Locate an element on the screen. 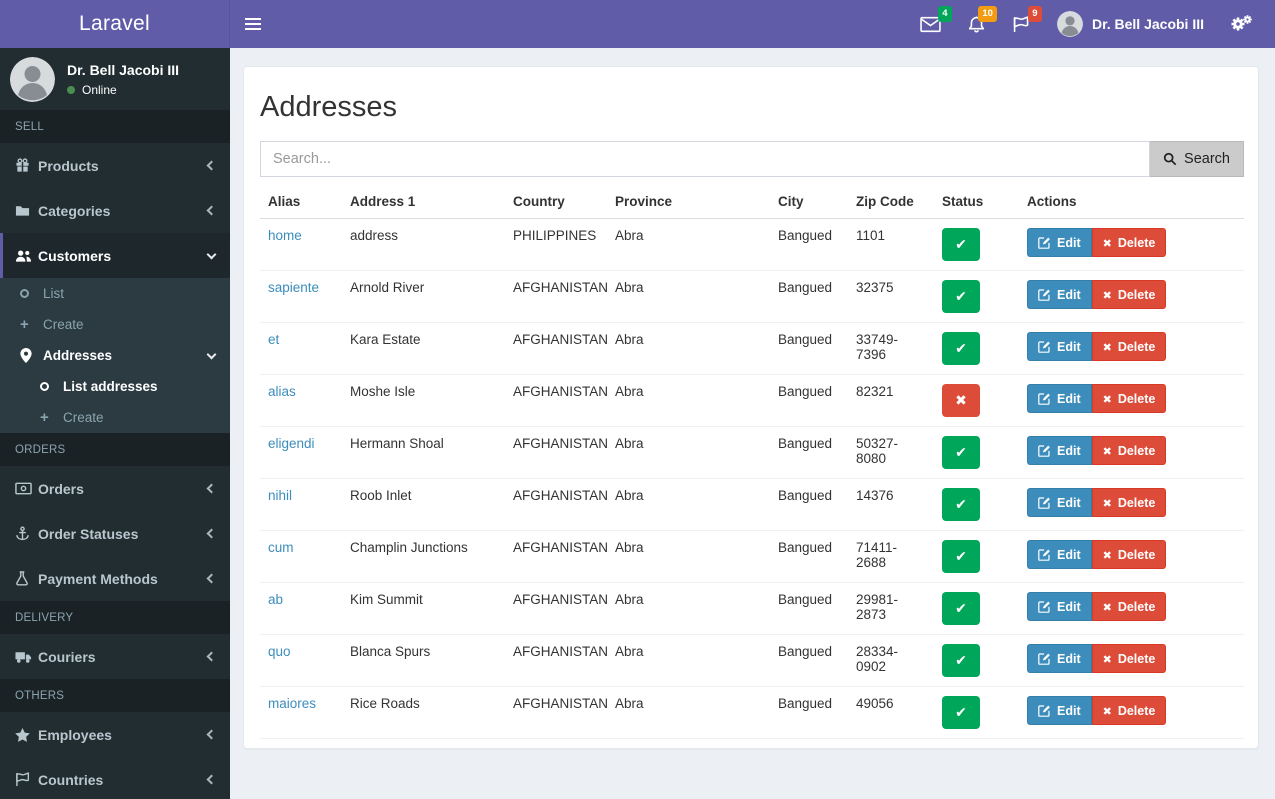 Image resolution: width=1275 pixels, height=799 pixels. sidebar-item-orders: Orders is located at coordinates (115, 488).